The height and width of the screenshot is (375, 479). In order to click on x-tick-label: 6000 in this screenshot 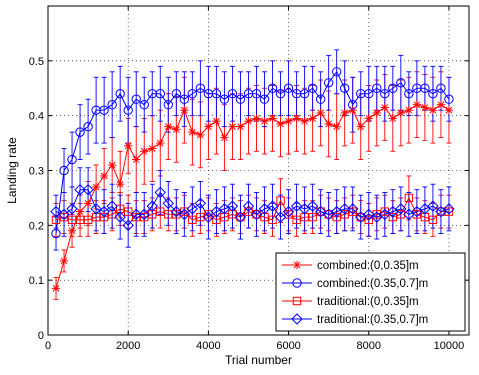, I will do `click(288, 346)`.